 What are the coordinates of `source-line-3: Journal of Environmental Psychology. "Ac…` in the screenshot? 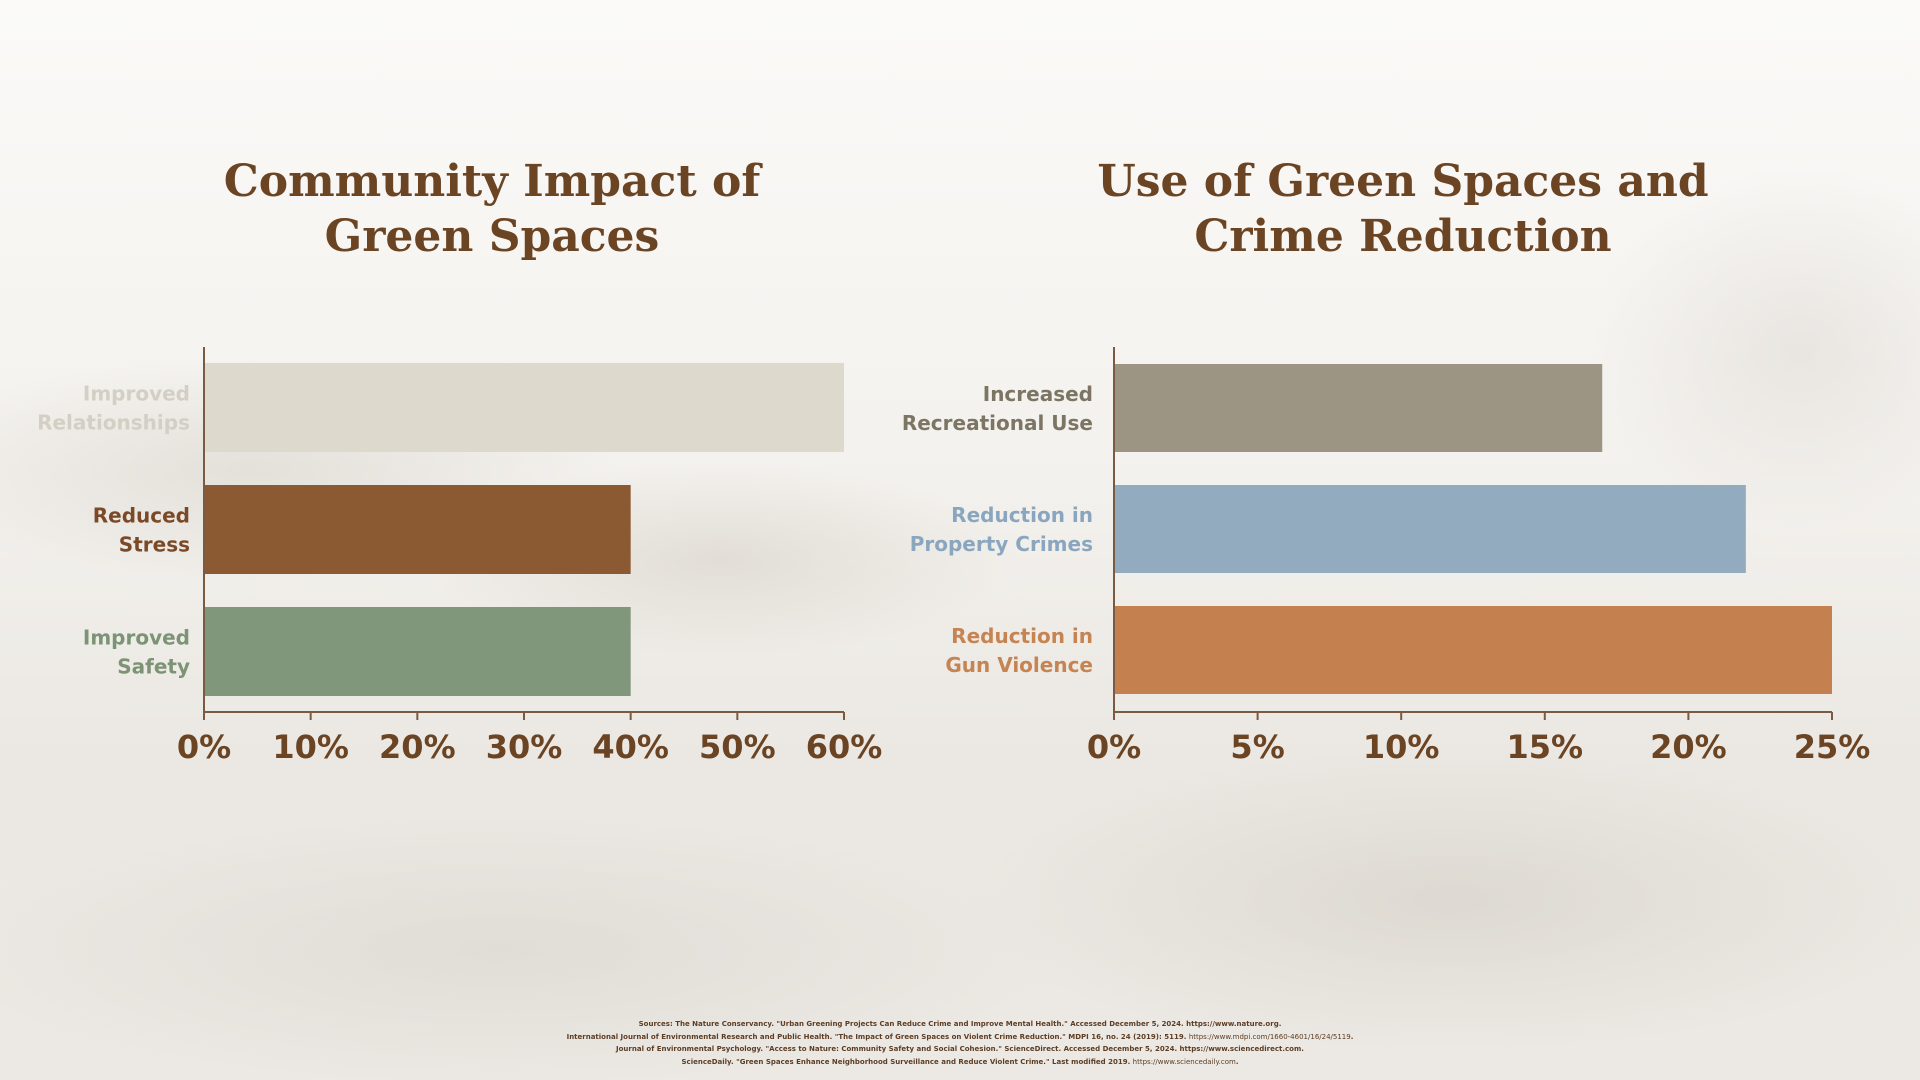 It's located at (960, 1049).